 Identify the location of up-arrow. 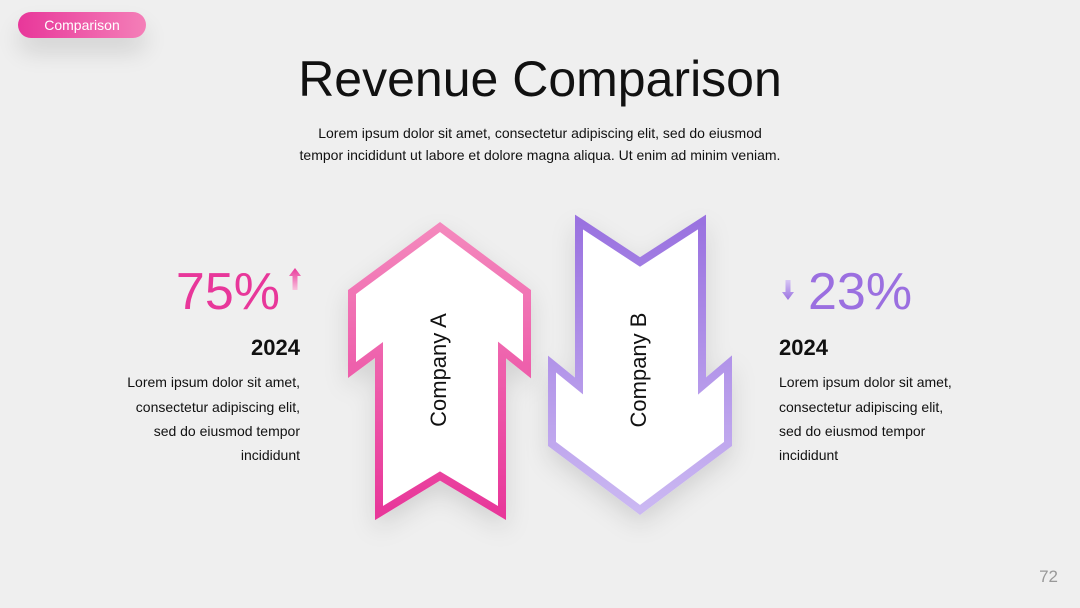
(439, 371).